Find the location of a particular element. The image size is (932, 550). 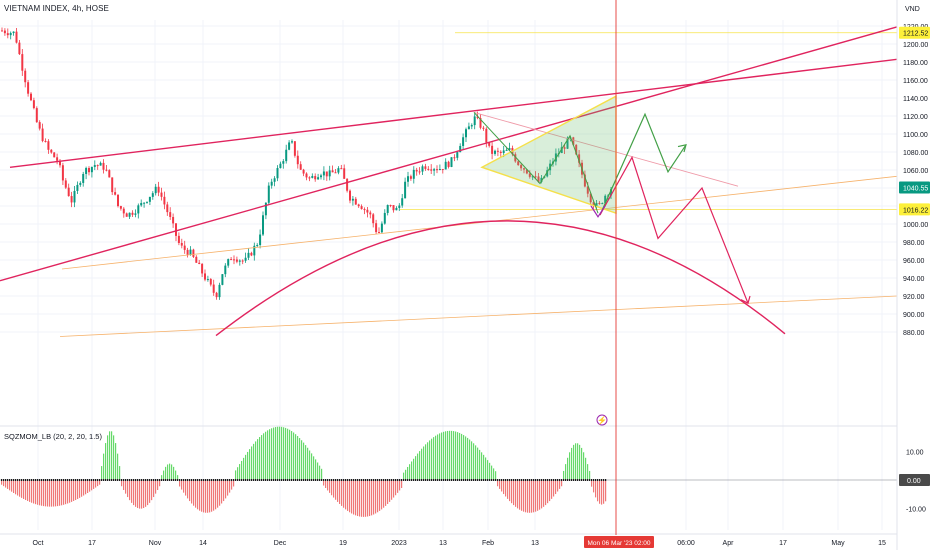

bullish-projection is located at coordinates (643, 164).